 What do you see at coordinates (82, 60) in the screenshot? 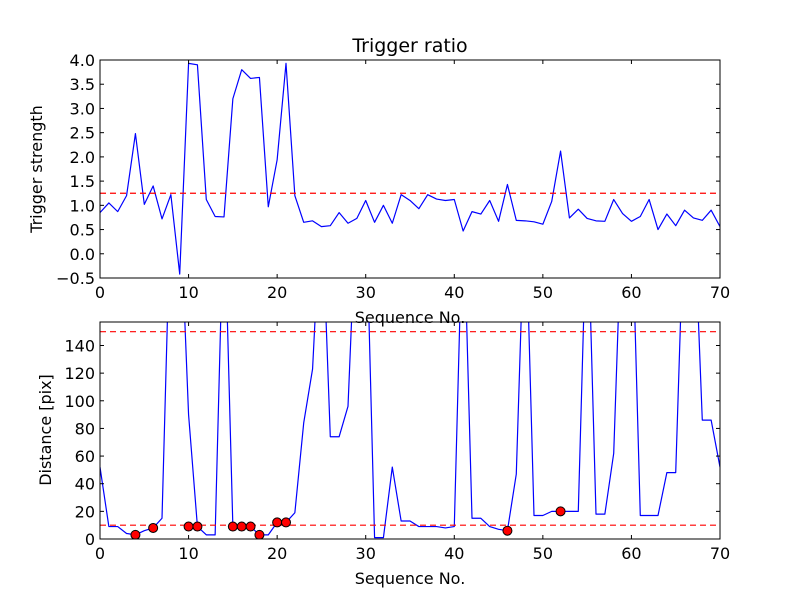
I see `y-tick-label: 4.0` at bounding box center [82, 60].